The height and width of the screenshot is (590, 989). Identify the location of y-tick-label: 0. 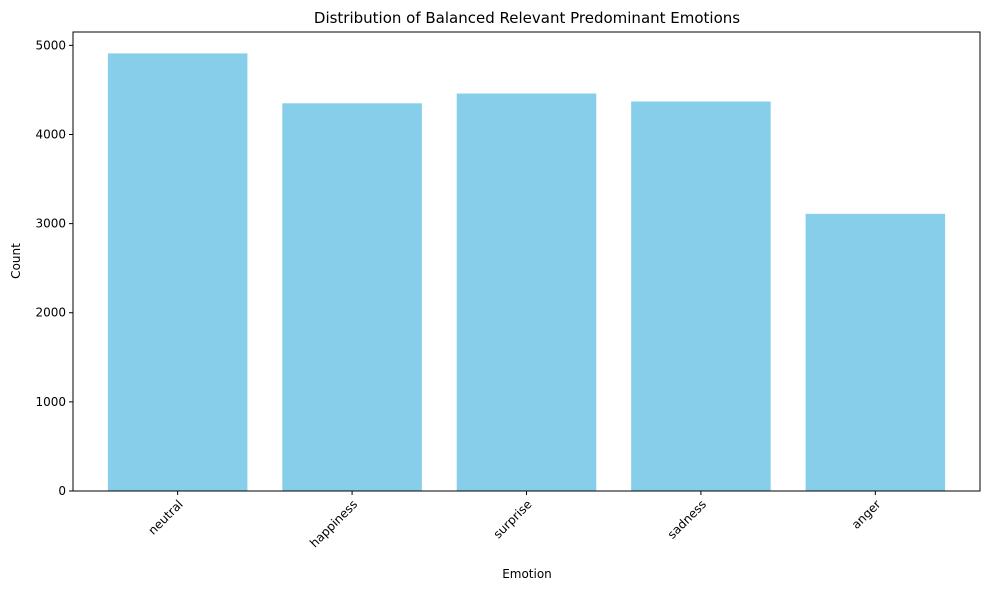
(62, 491).